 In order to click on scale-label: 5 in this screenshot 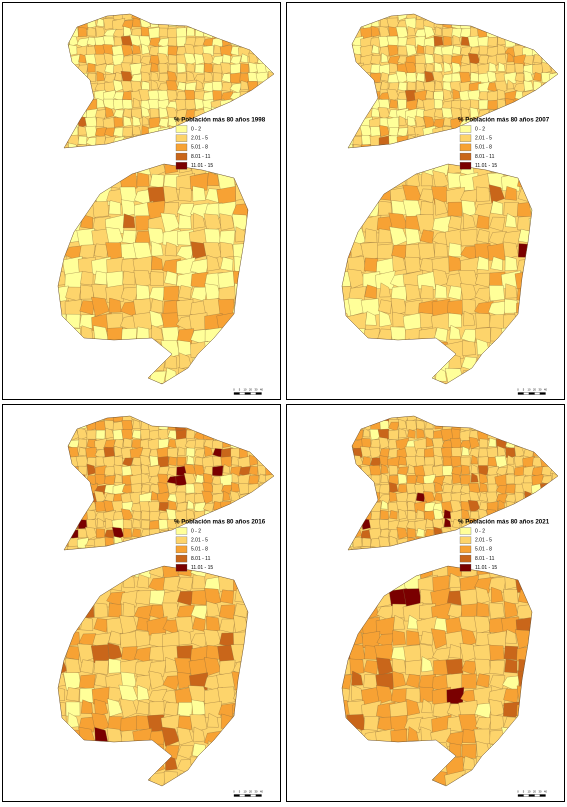, I will do `click(524, 792)`.